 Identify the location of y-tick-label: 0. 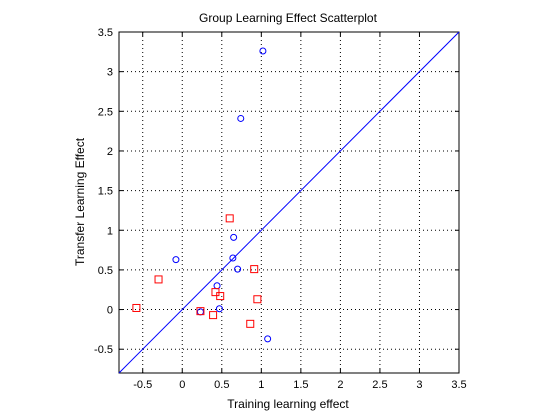
(110, 311).